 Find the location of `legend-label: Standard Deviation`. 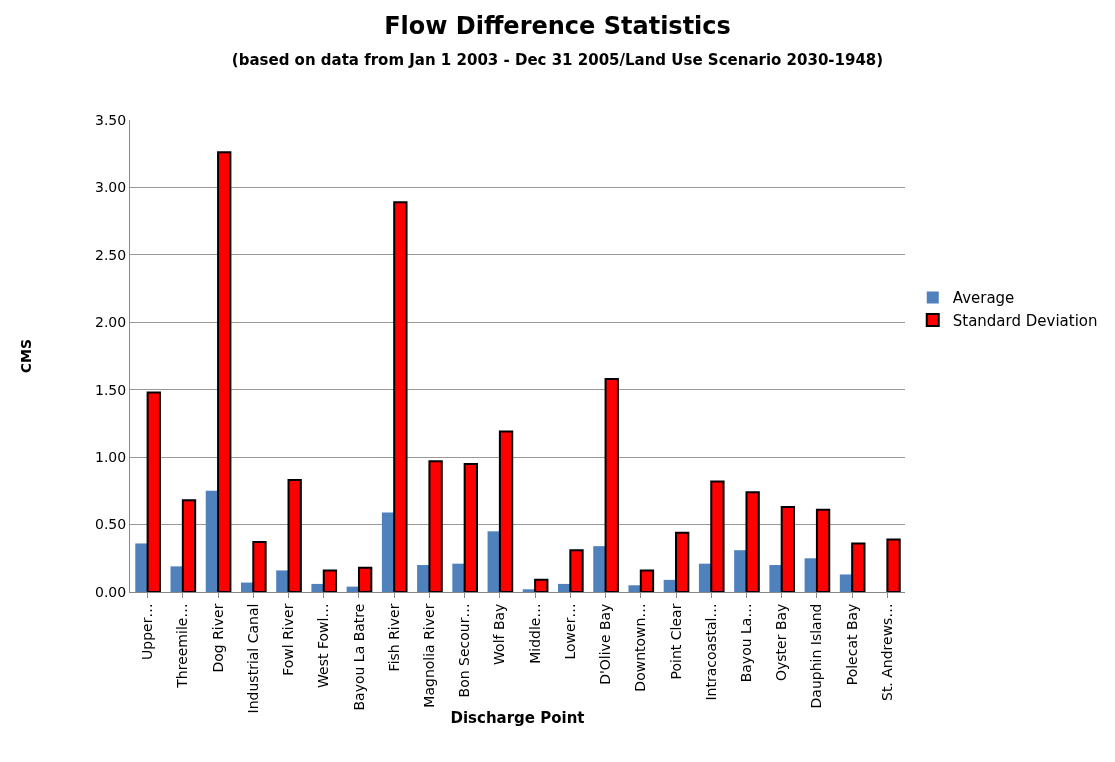

legend-label: Standard Deviation is located at coordinates (1025, 320).